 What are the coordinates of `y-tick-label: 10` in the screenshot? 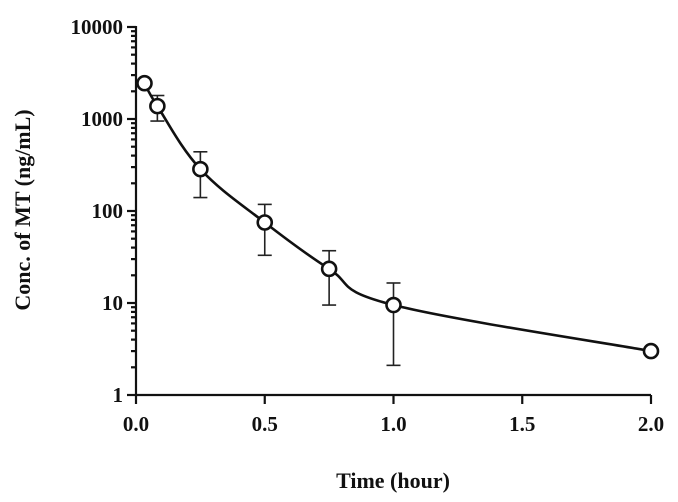 It's located at (112, 303).